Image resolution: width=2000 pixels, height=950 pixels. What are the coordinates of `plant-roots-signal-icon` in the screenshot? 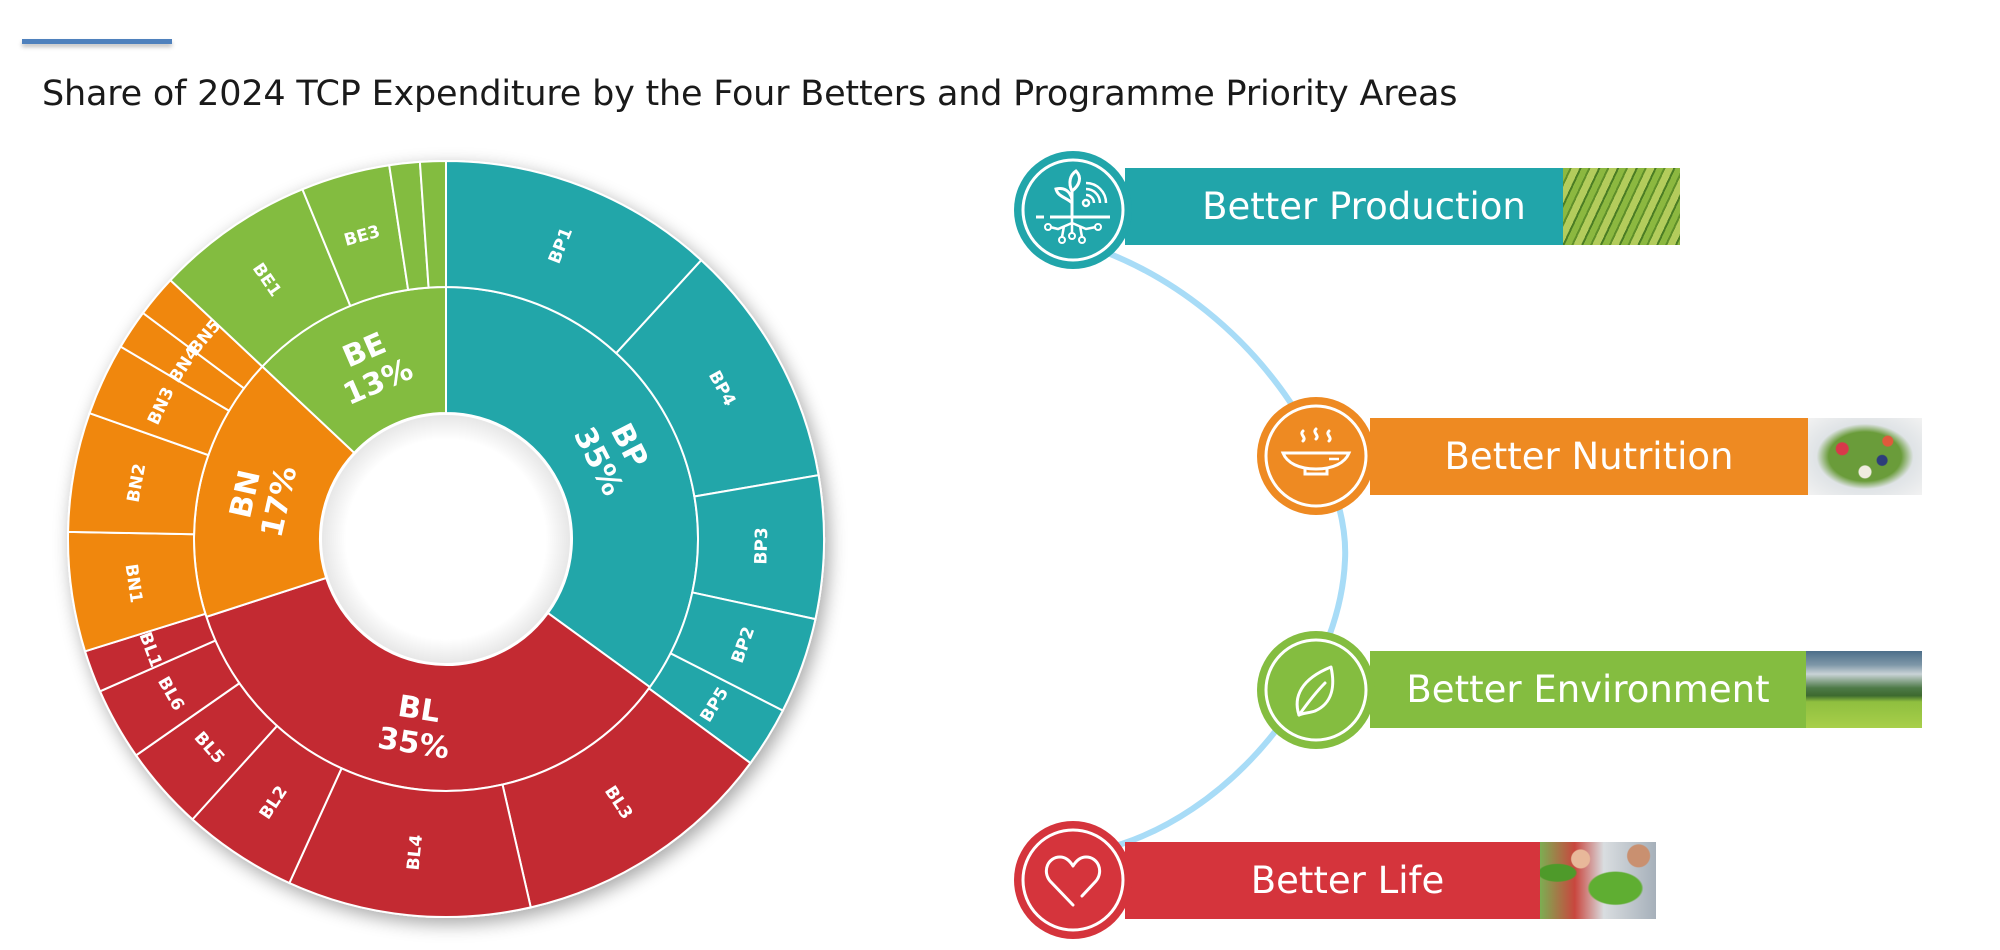 It's located at (1073, 210).